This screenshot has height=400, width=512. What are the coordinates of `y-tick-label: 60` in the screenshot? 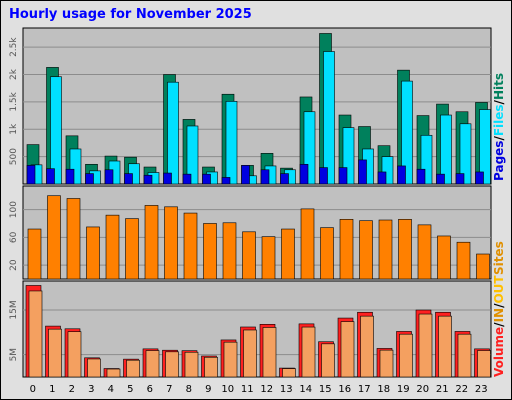 It's located at (14, 237).